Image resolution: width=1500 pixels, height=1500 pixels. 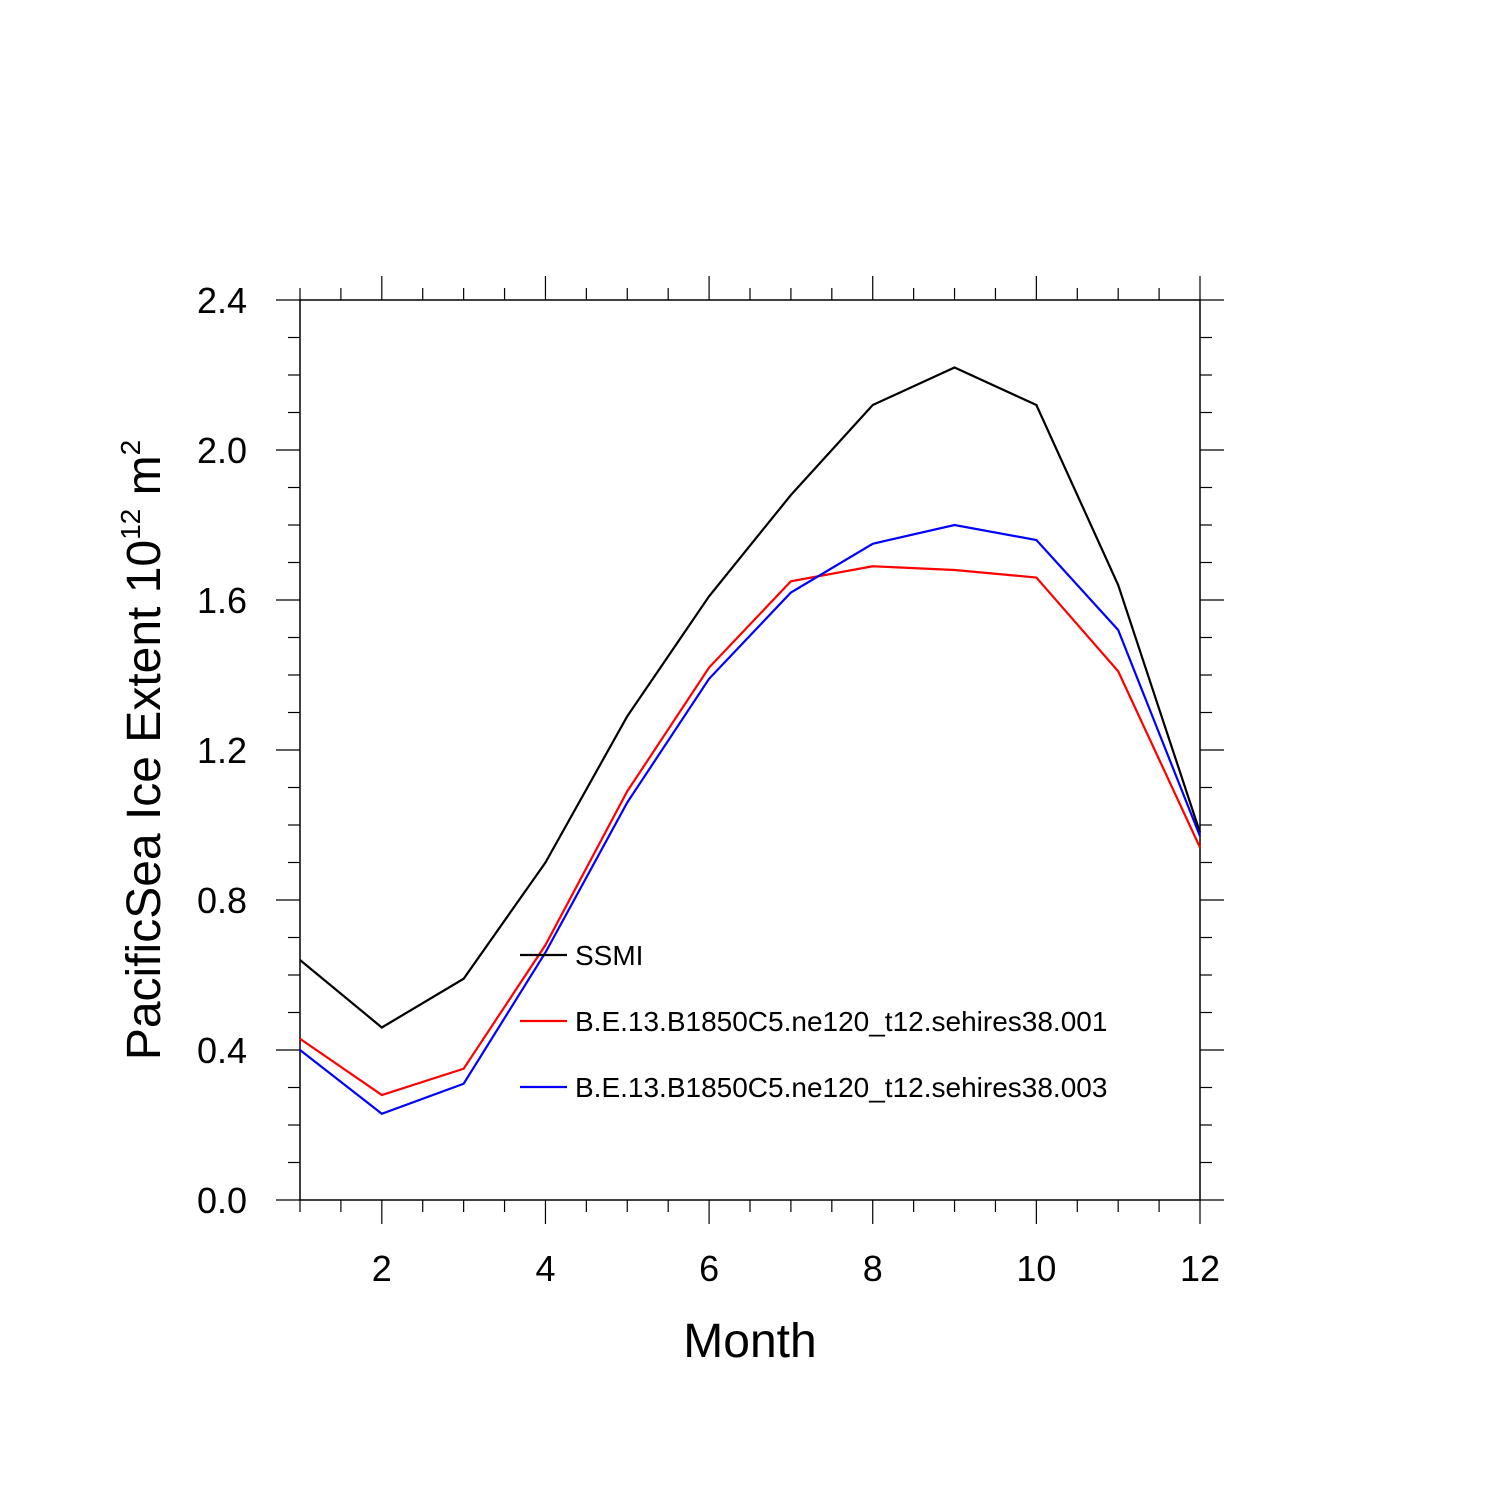 What do you see at coordinates (841, 1021) in the screenshot?
I see `legend-label-2: B.E.13.B1850C5.ne120_t12.sehires38.001` at bounding box center [841, 1021].